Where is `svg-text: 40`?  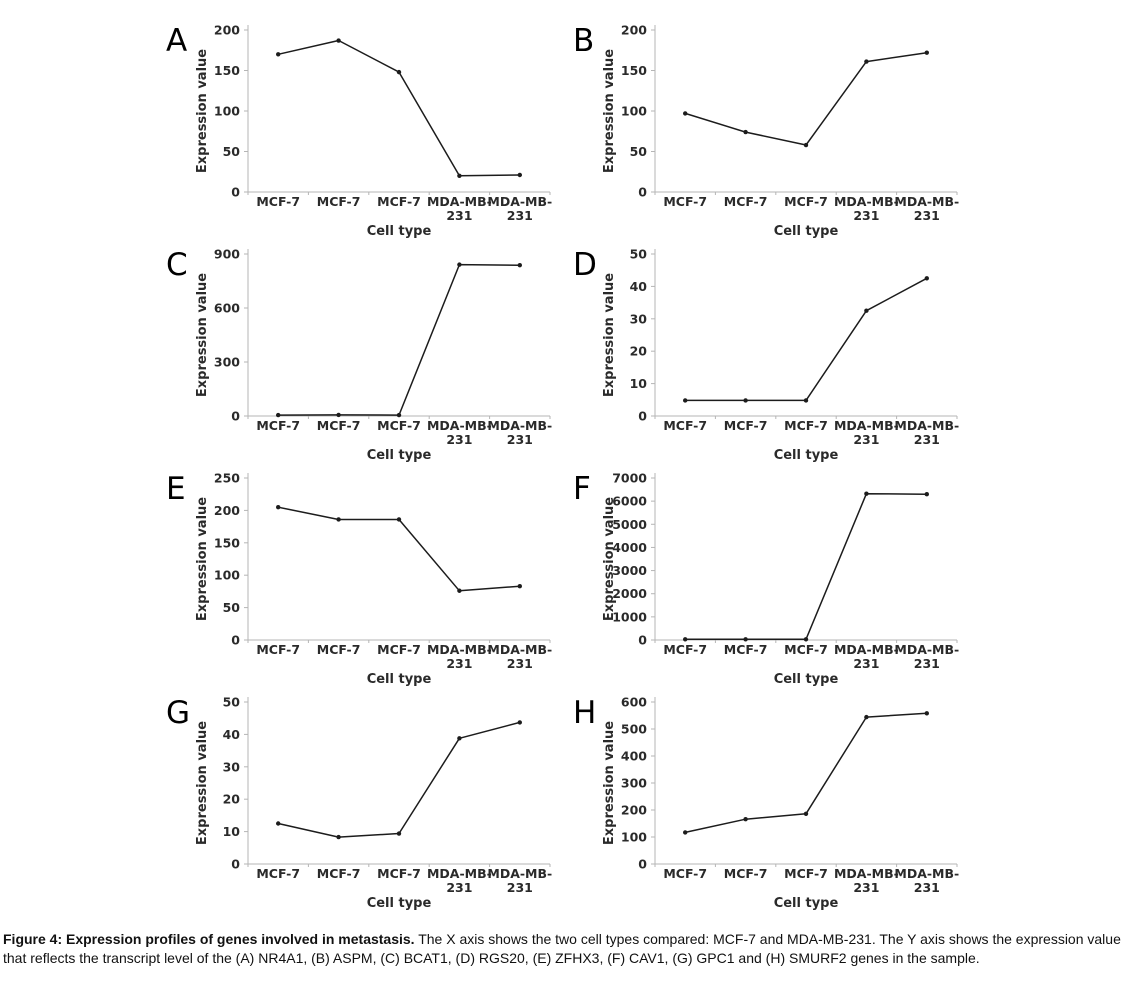
svg-text: 40 is located at coordinates (232, 734).